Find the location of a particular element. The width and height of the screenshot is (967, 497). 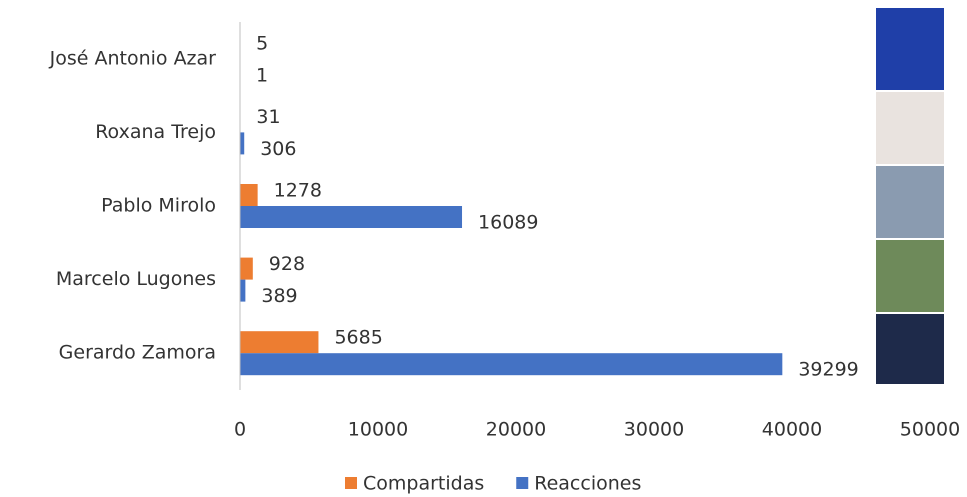

legend-label: Compartidas is located at coordinates (423, 484).